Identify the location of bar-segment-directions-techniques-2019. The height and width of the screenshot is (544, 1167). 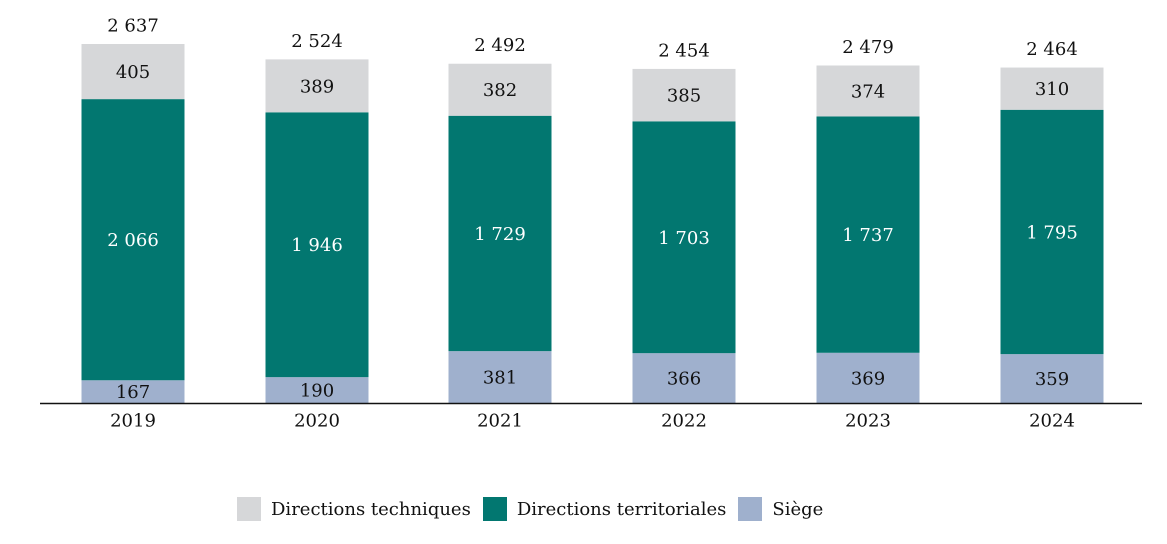
(133, 72).